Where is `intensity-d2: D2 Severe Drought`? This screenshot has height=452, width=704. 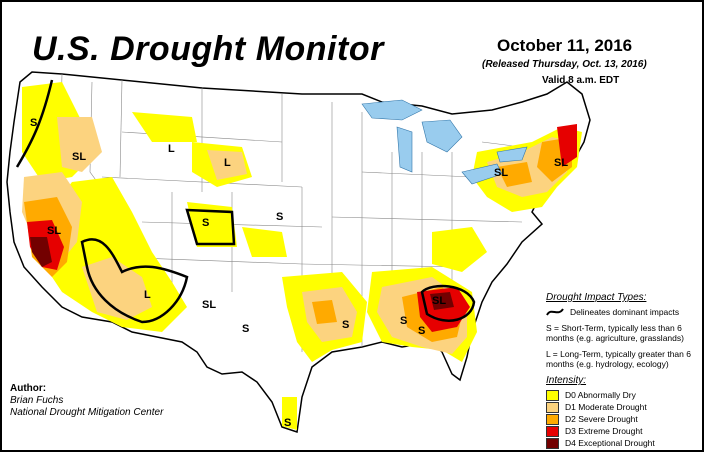 intensity-d2: D2 Severe Drought is located at coordinates (624, 419).